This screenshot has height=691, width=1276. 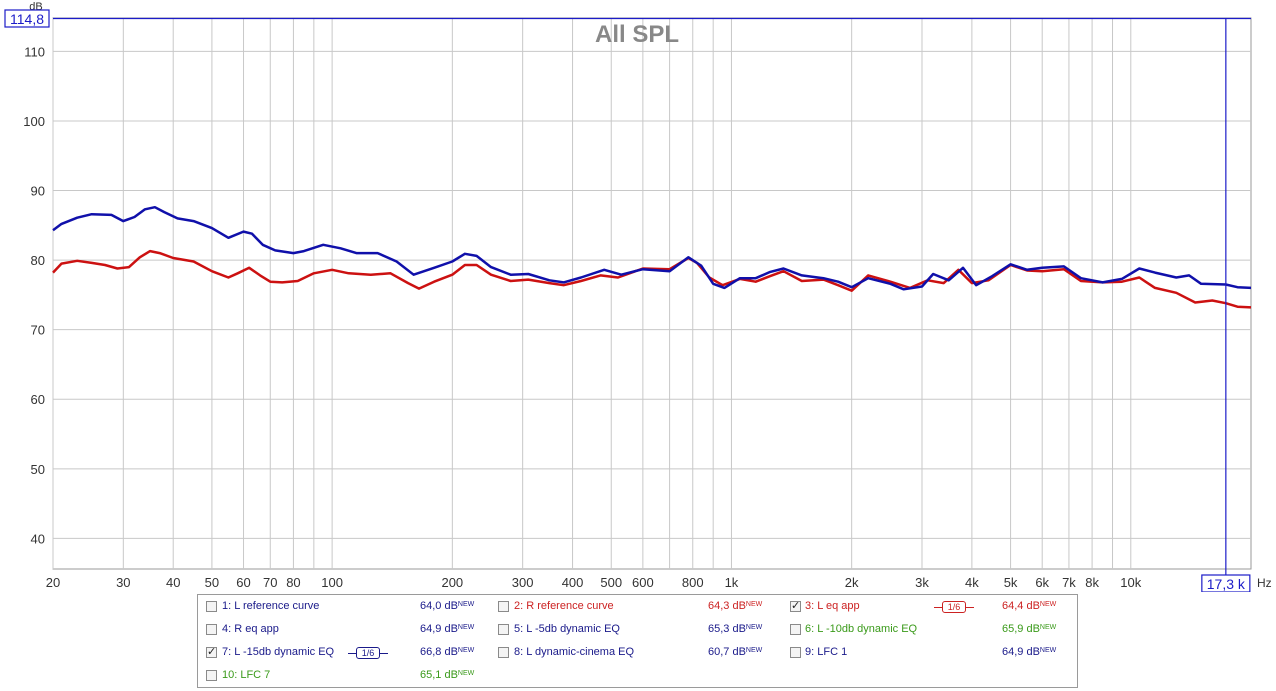 What do you see at coordinates (34, 51) in the screenshot?
I see `y-tick-label: 110` at bounding box center [34, 51].